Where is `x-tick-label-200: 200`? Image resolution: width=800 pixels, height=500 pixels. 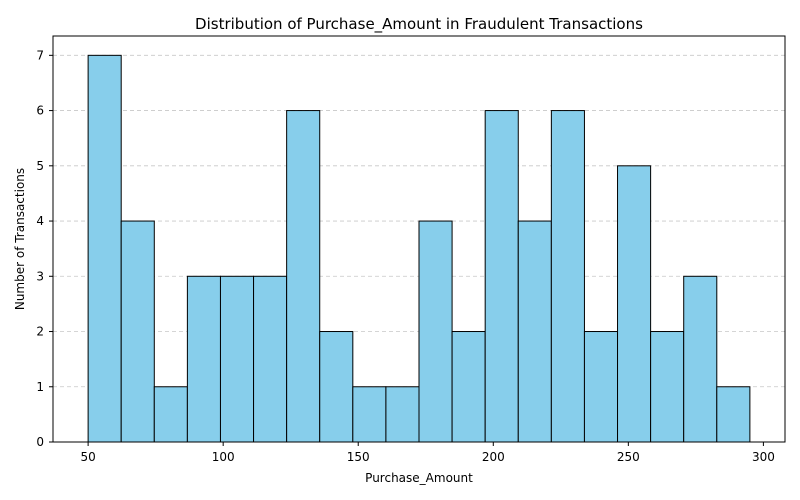
x-tick-label-200: 200 is located at coordinates (493, 457).